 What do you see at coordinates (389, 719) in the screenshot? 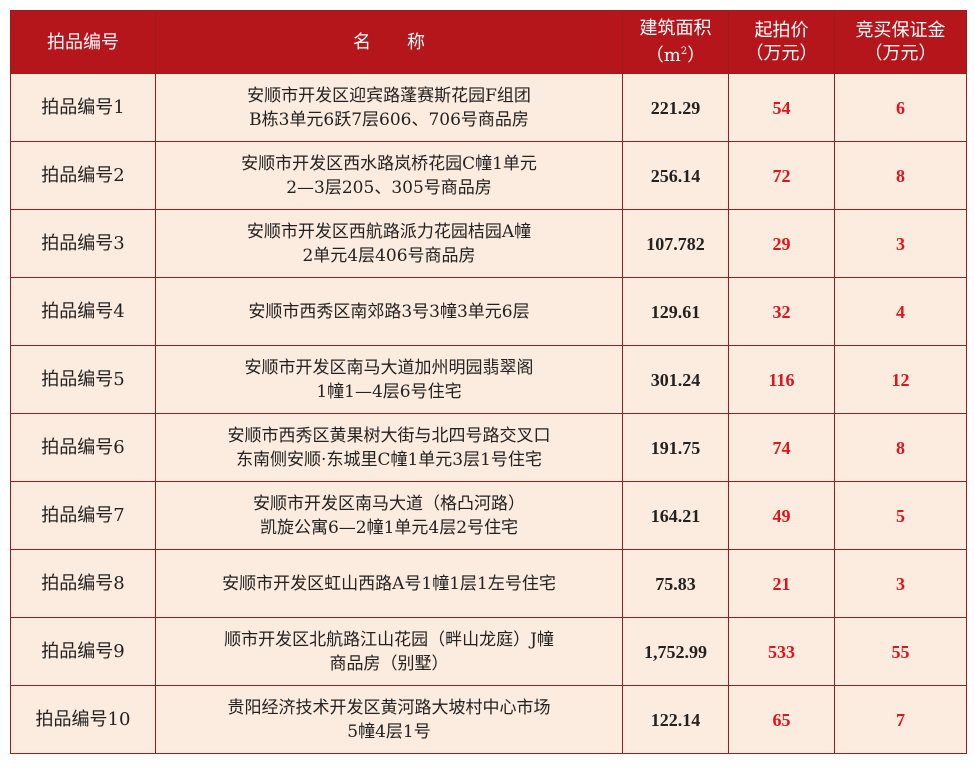
I see `property-name: 贵阳经济技术开发区黄河路大坡村中心市场 5幢4层1号` at bounding box center [389, 719].